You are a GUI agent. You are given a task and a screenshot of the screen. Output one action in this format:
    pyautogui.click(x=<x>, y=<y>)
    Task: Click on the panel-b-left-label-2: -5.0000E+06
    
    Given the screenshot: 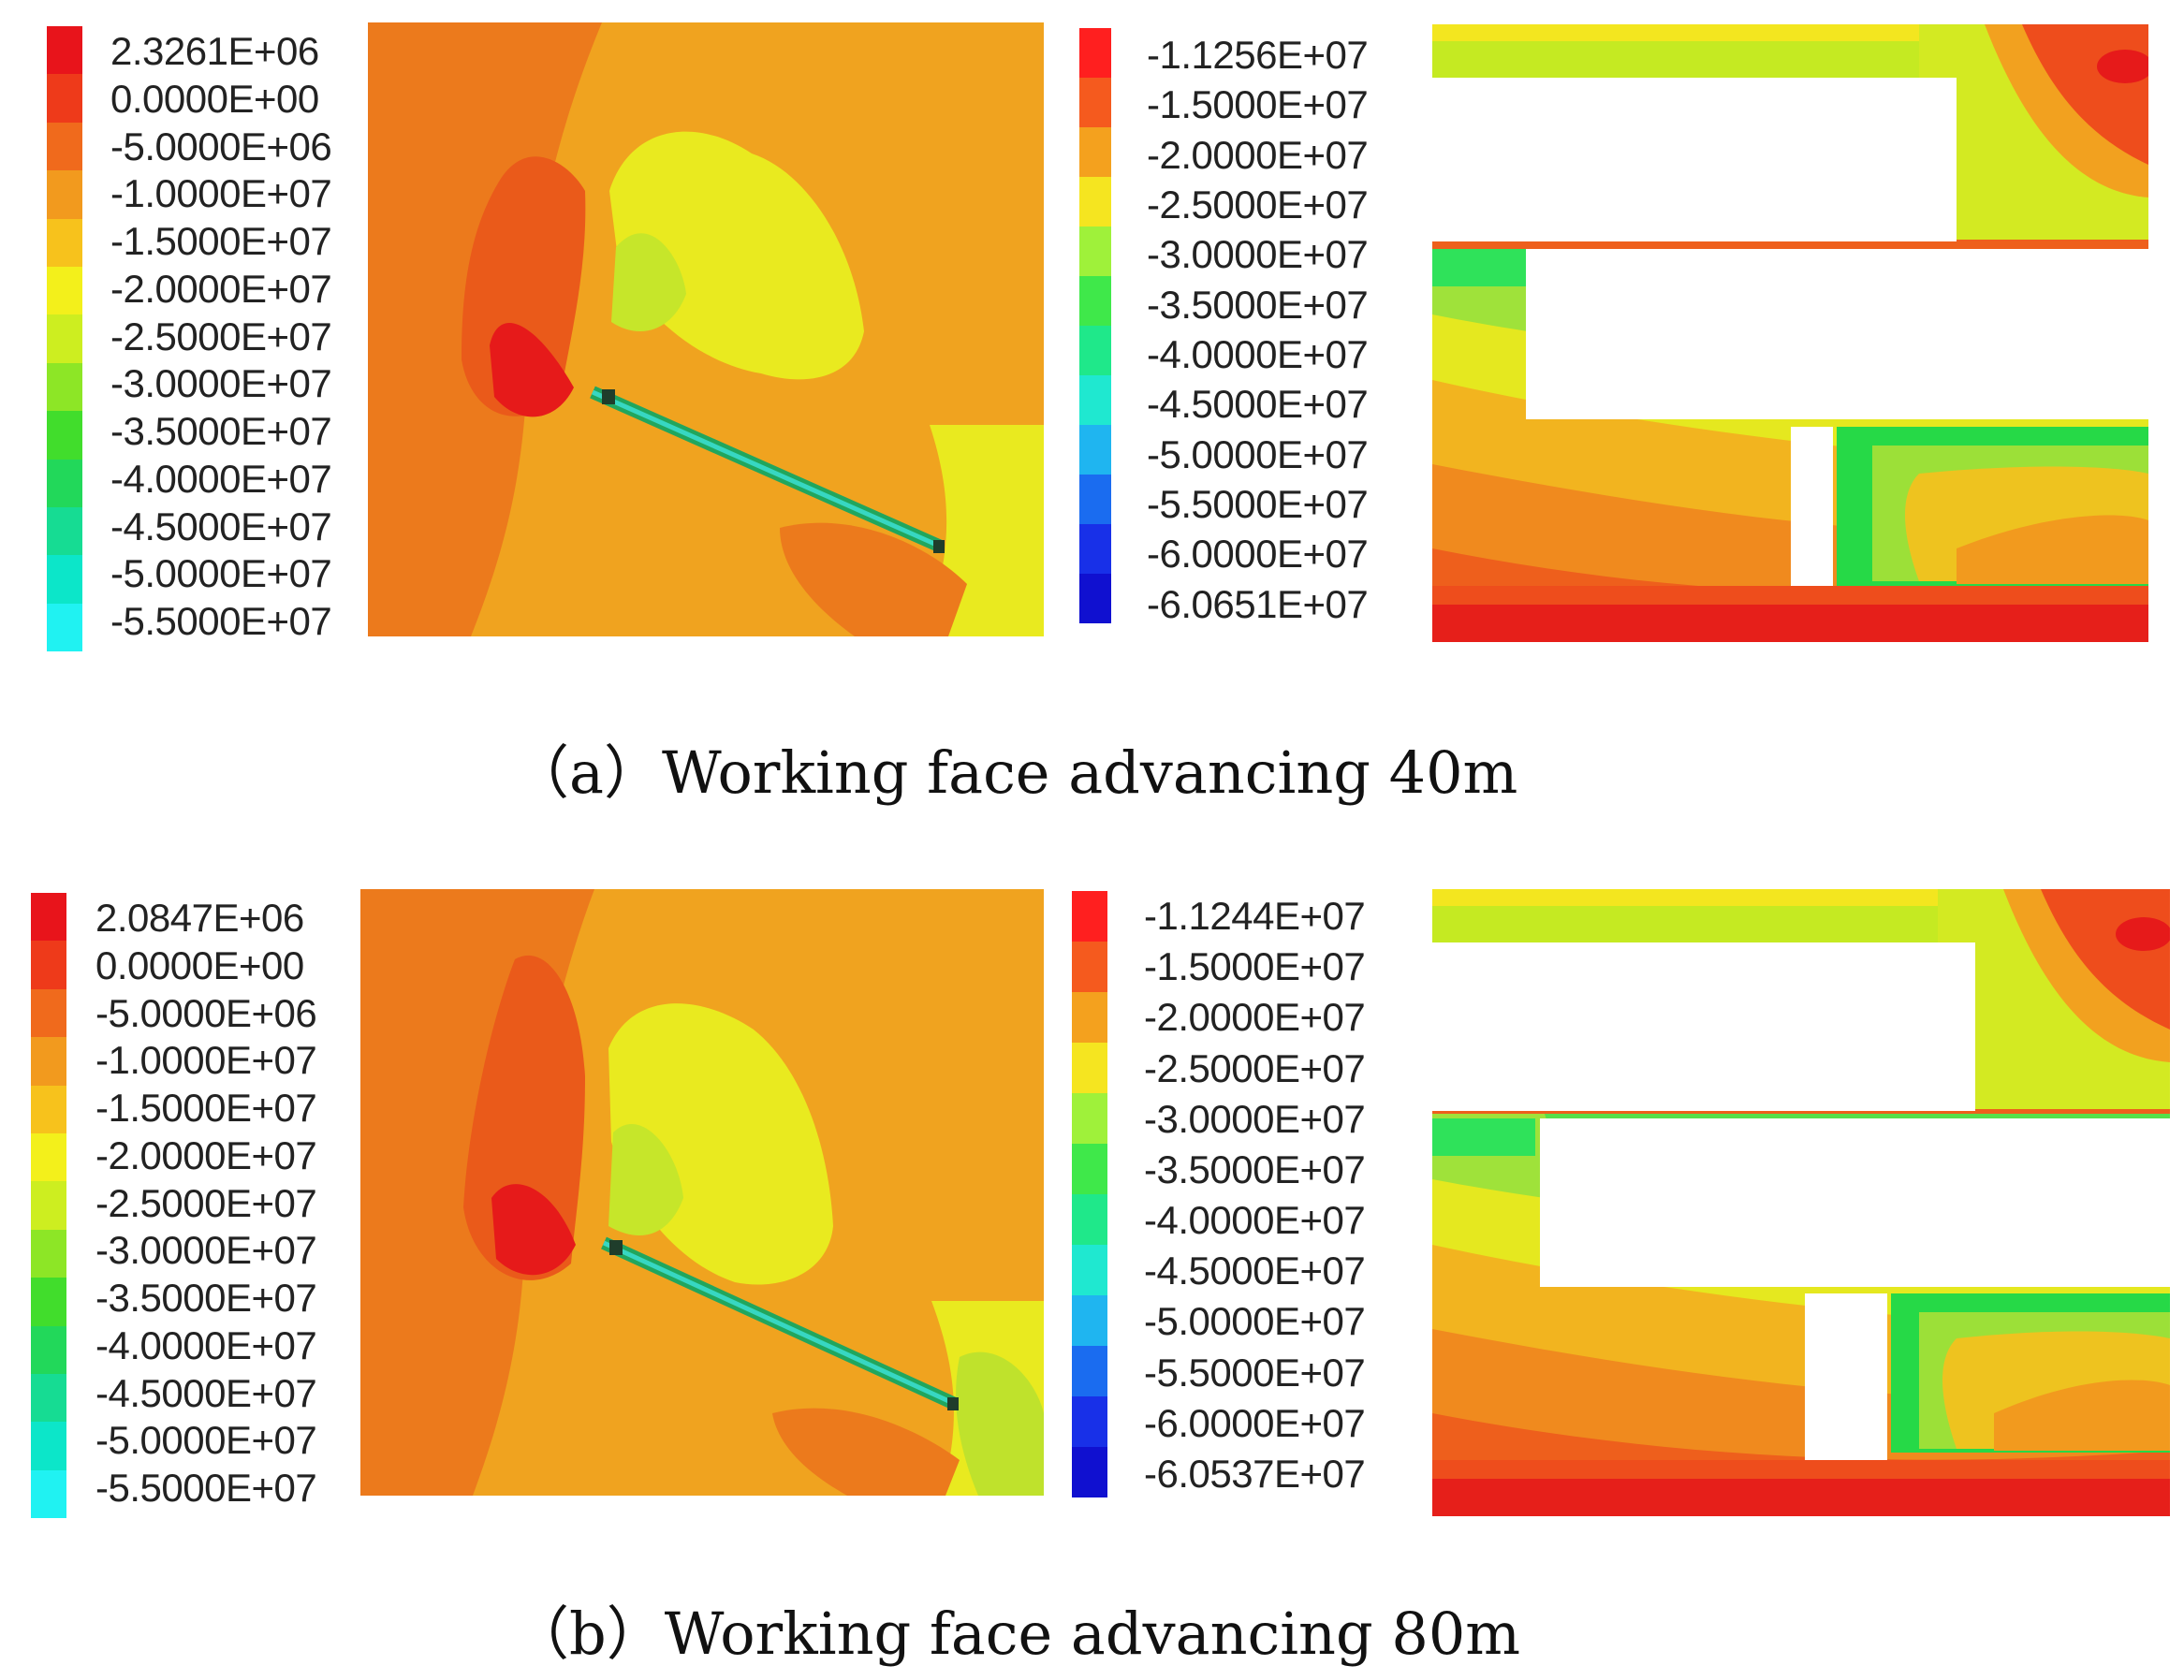 What is the action you would take?
    pyautogui.click(x=206, y=1012)
    